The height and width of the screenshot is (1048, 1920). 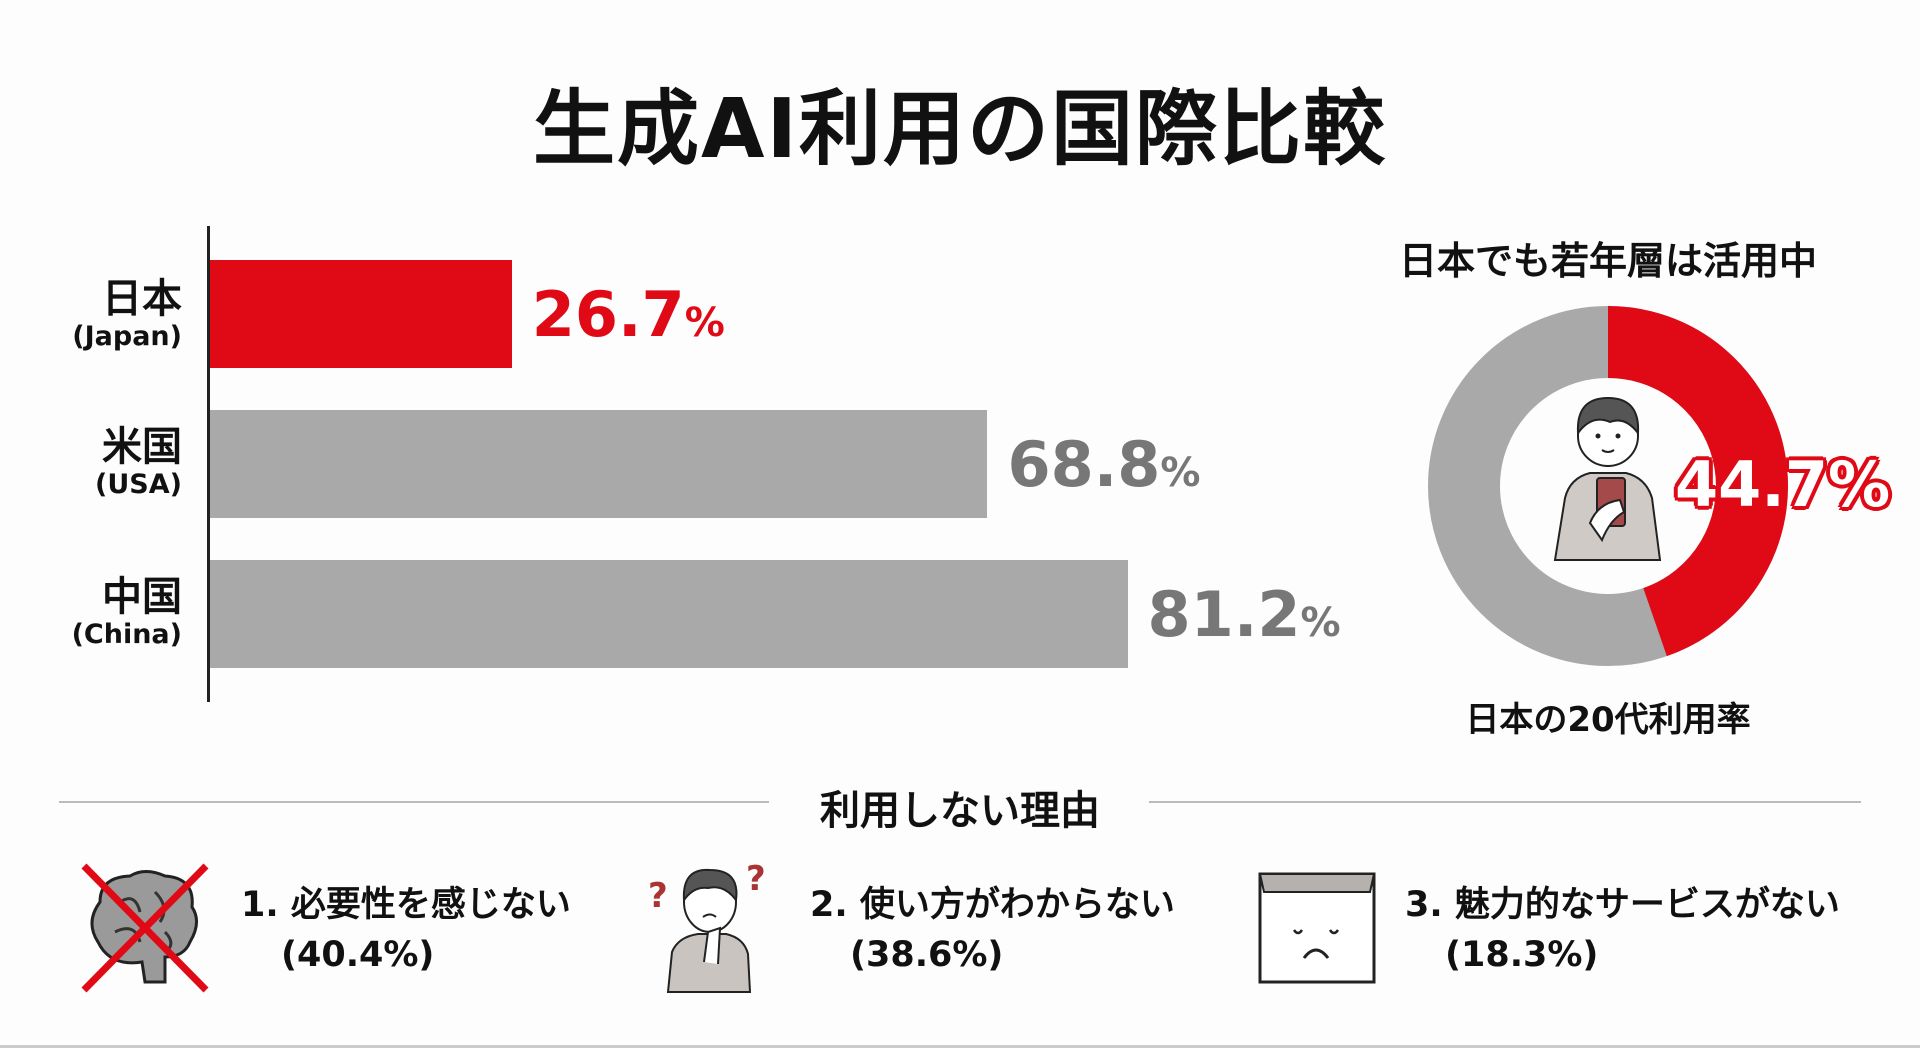 I want to click on donut-chart, so click(x=1608, y=486).